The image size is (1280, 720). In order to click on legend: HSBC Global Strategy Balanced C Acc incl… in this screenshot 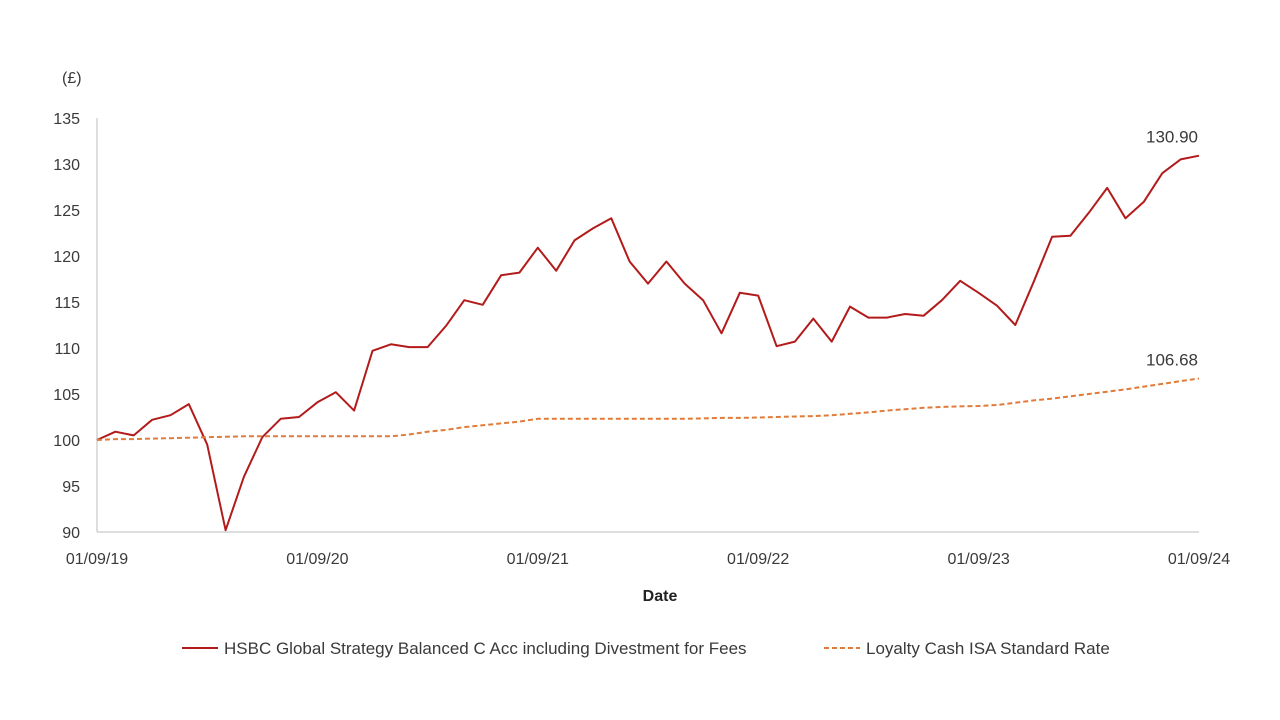, I will do `click(646, 648)`.